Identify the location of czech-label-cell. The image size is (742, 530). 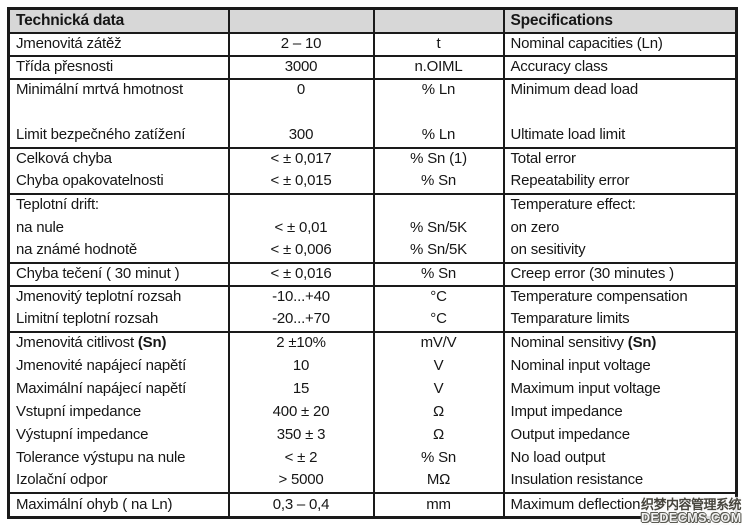
(119, 113).